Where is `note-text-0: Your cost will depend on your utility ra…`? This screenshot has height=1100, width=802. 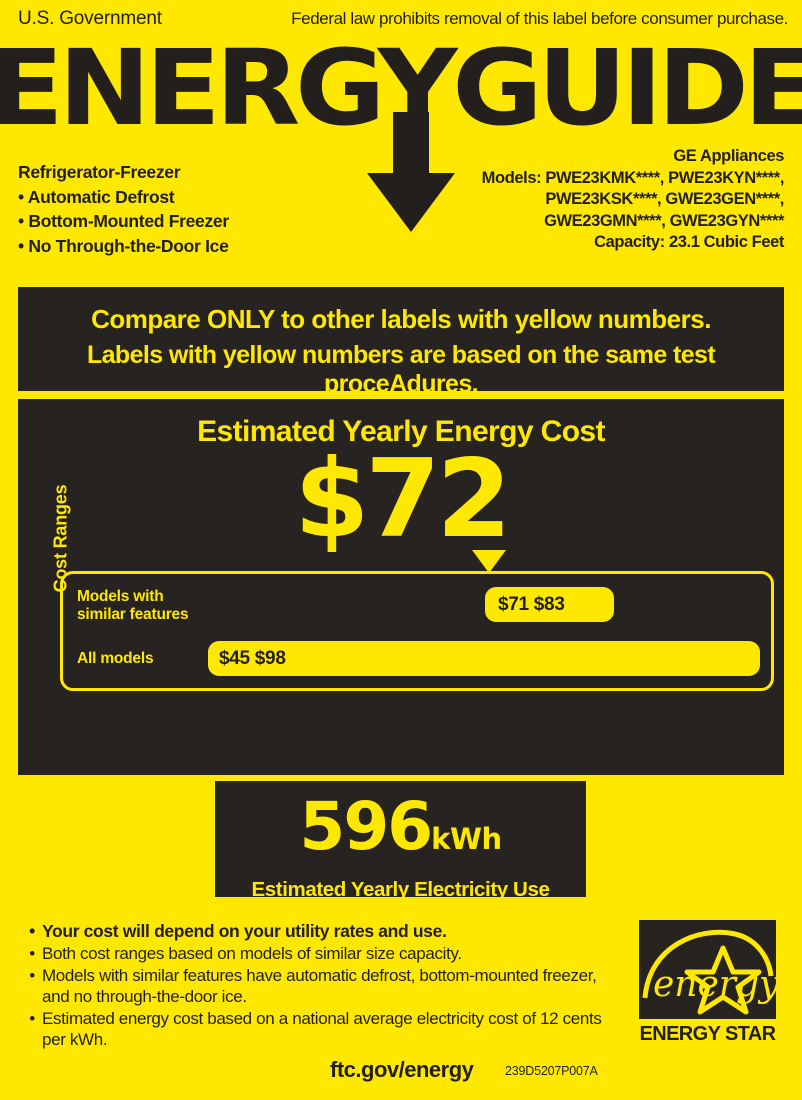 note-text-0: Your cost will depend on your utility ra… is located at coordinates (244, 931).